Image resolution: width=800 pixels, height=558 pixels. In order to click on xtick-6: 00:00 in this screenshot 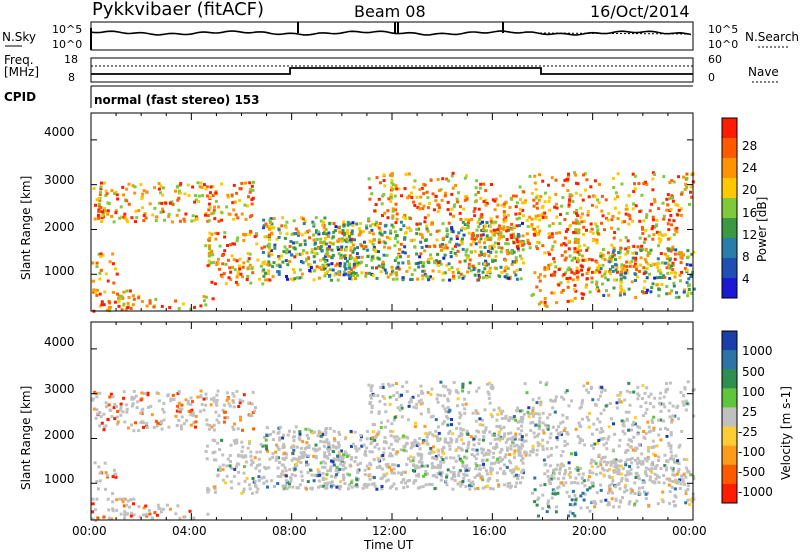, I will do `click(689, 531)`.